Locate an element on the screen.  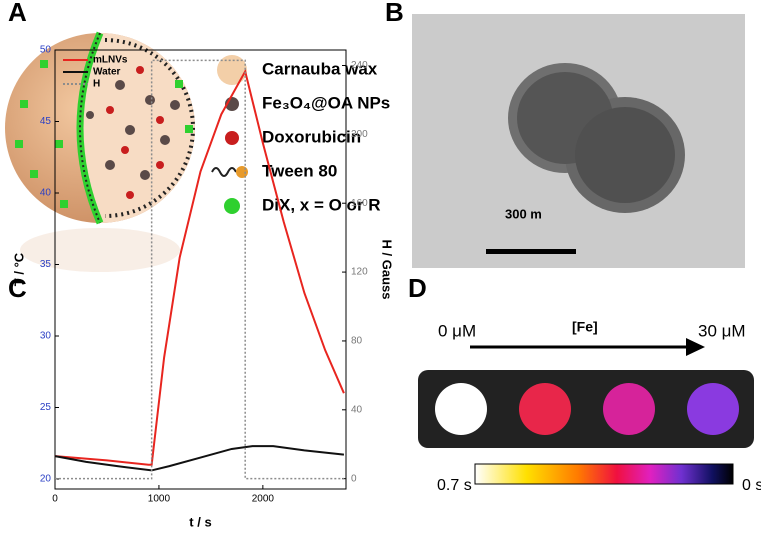
legend-icons is located at coordinates (229, 134).